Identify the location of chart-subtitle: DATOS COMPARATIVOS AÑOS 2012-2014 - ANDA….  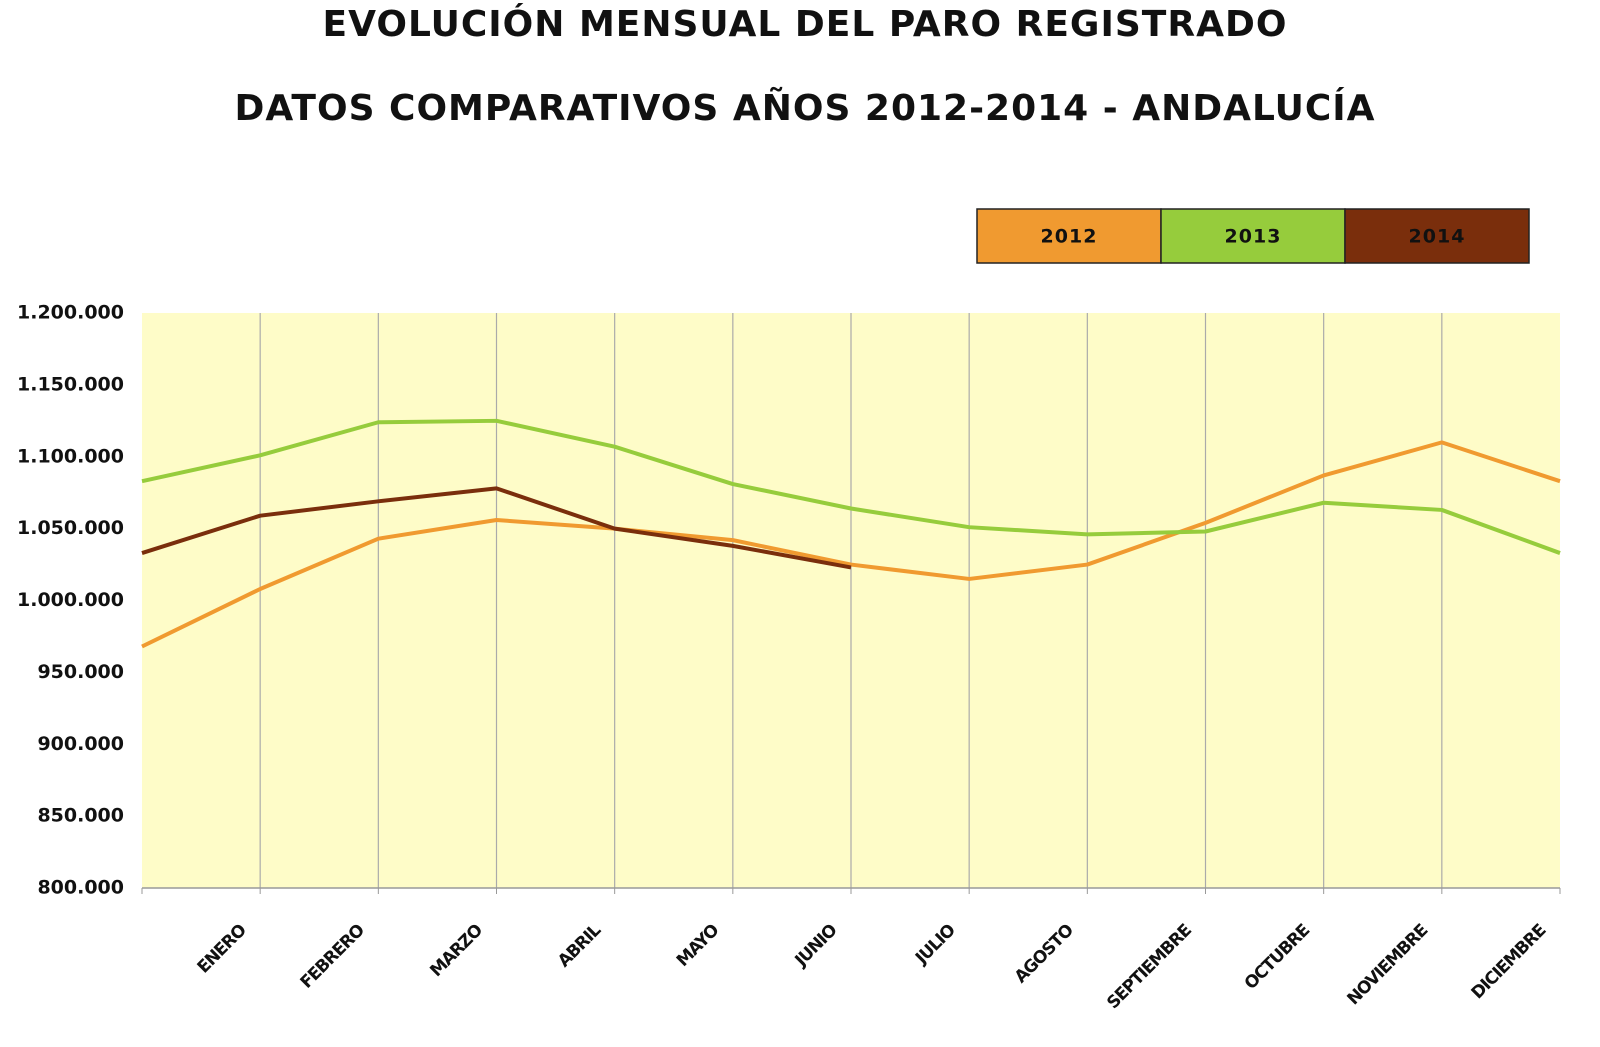
(804, 108).